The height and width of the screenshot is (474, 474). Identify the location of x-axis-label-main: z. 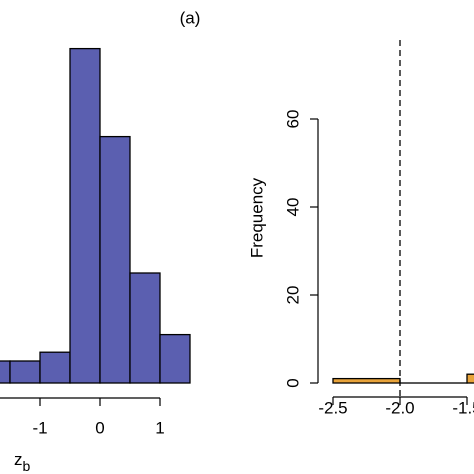
(18, 459).